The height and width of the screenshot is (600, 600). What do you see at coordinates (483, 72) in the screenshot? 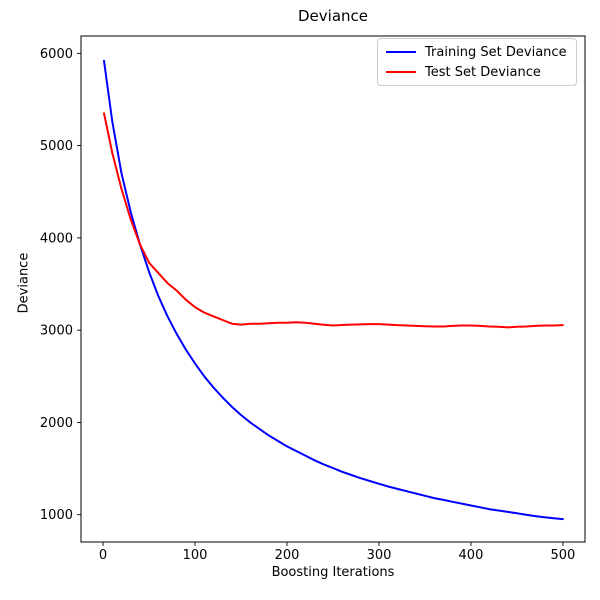
I see `legend-label-test: Test Set Deviance` at bounding box center [483, 72].